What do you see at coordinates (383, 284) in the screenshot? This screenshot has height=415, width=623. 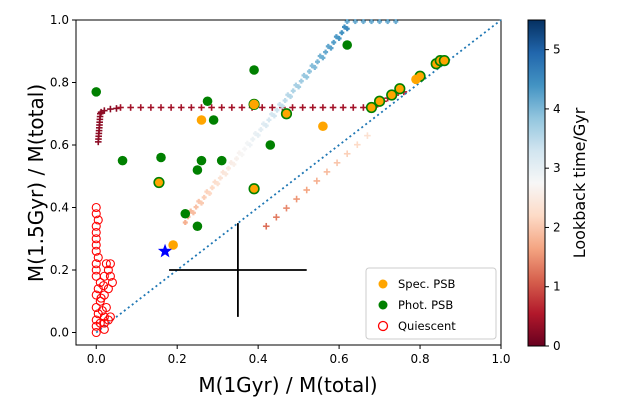 I see `legend-marker-spec-psb` at bounding box center [383, 284].